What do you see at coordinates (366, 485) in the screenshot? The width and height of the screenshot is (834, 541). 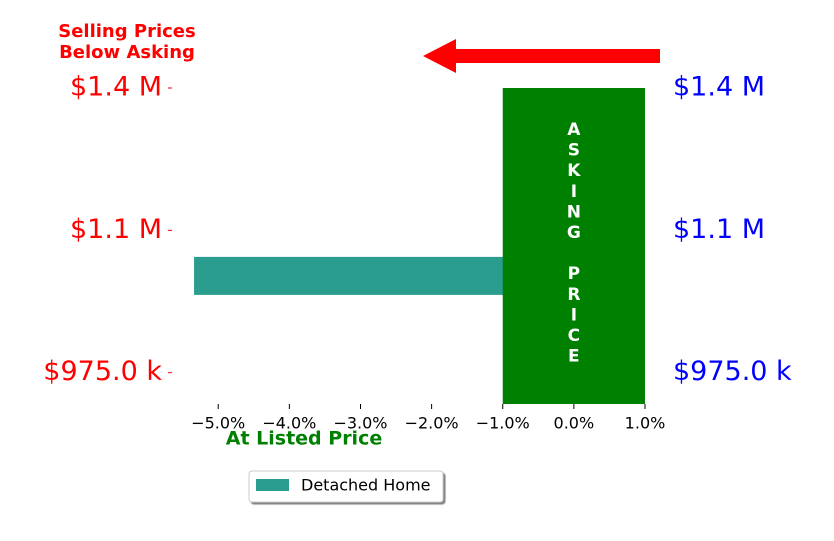 I see `legend-label: Detached Home` at bounding box center [366, 485].